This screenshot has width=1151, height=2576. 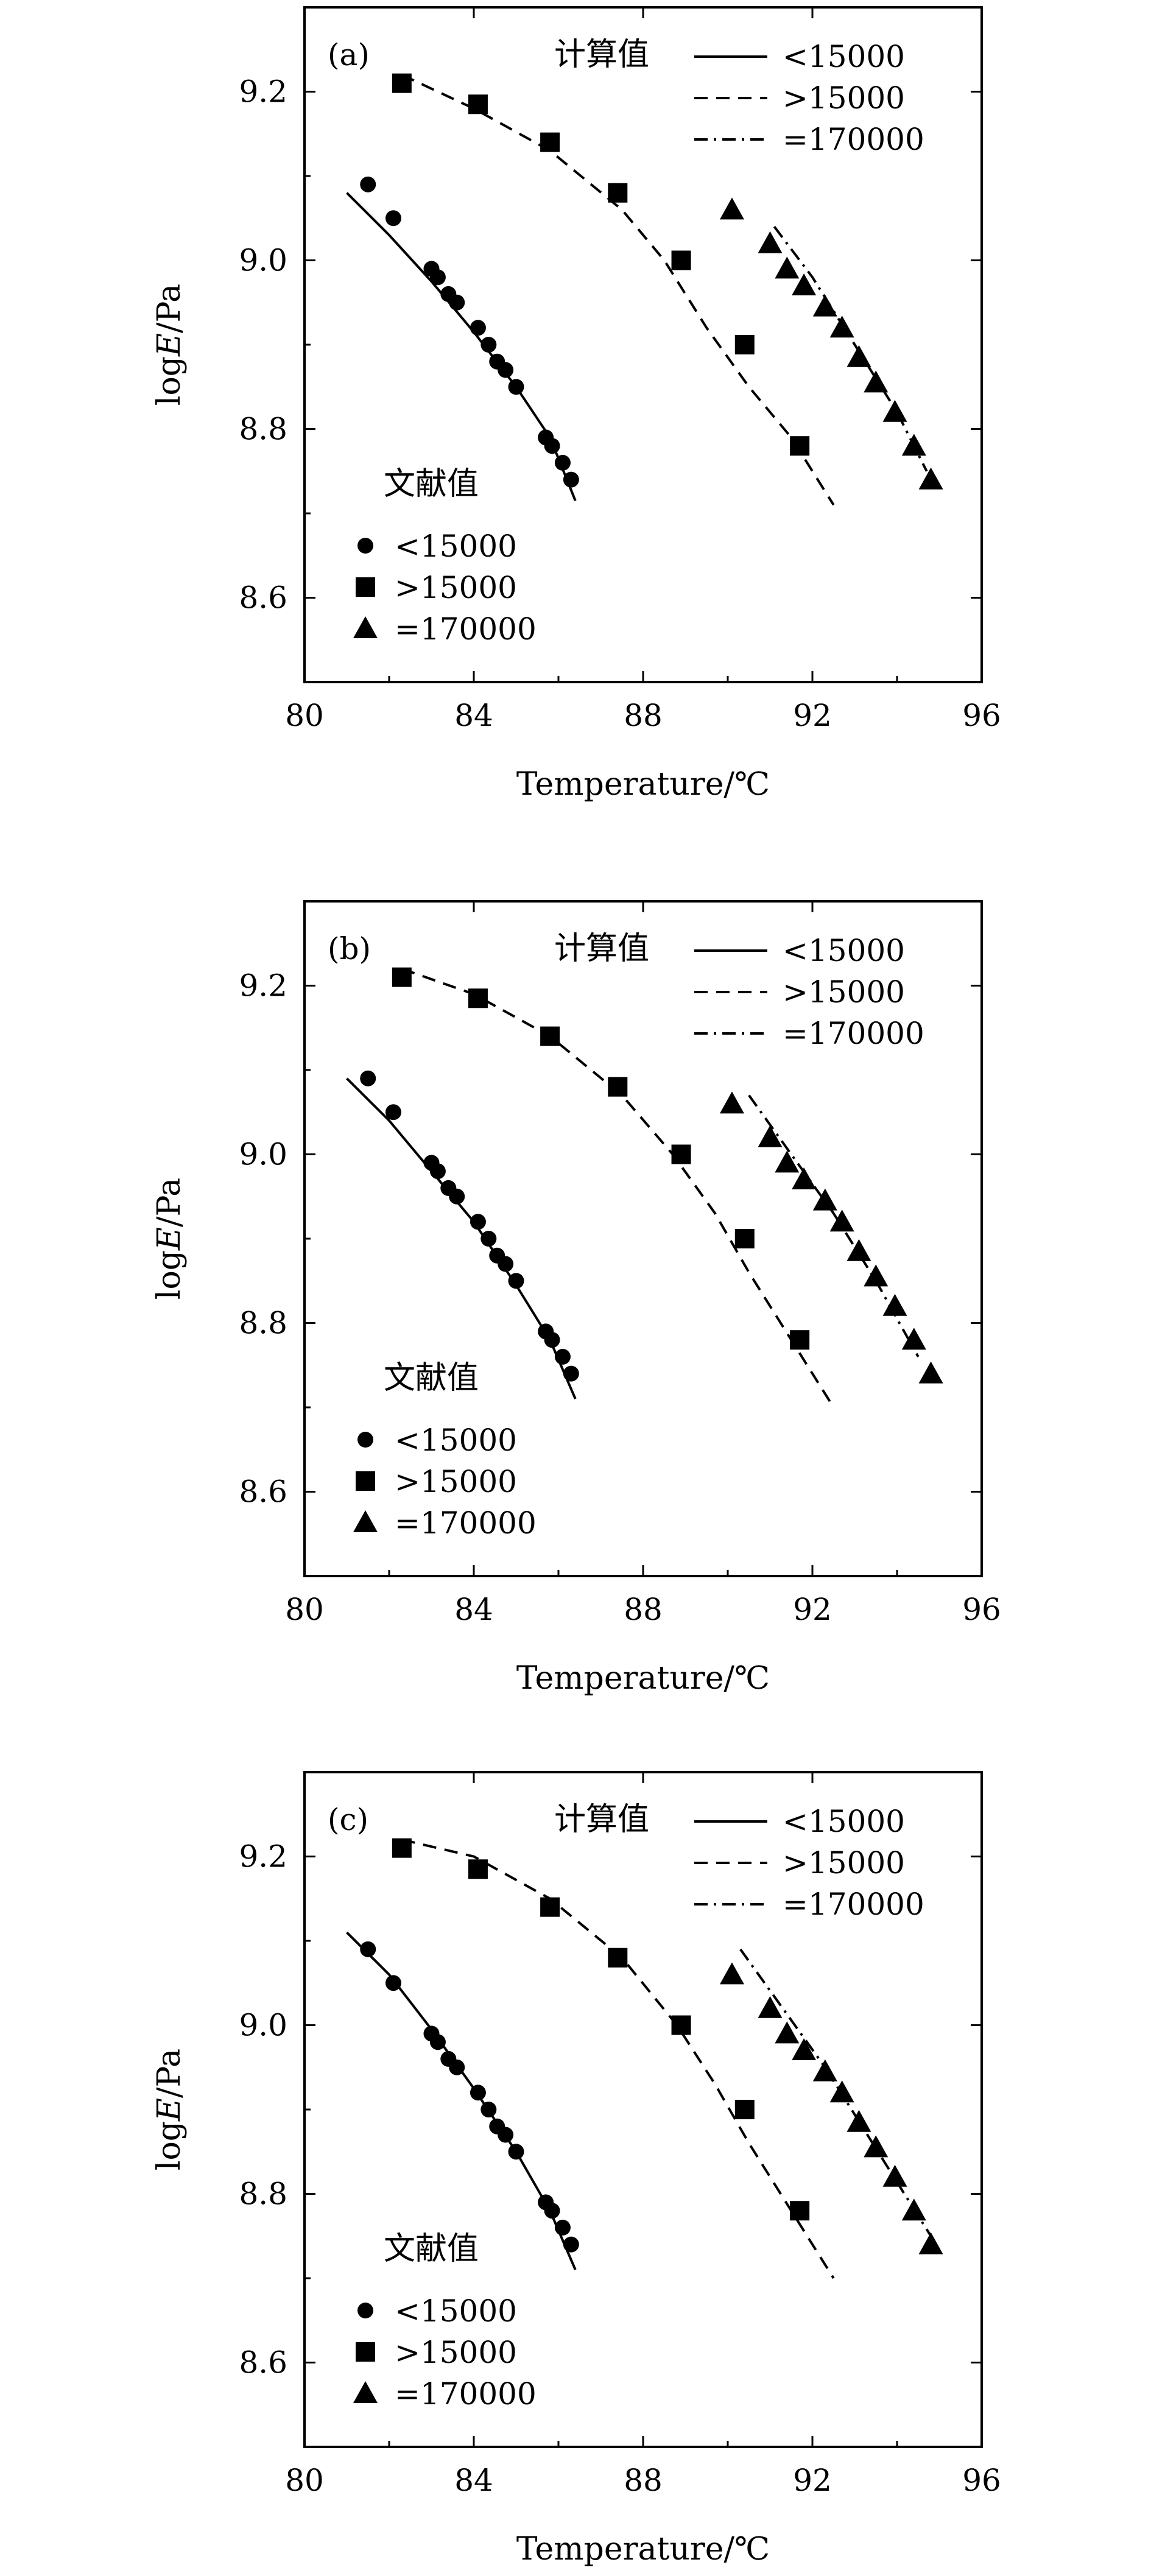 I want to click on legend-lit-label: <15000, so click(x=456, y=2311).